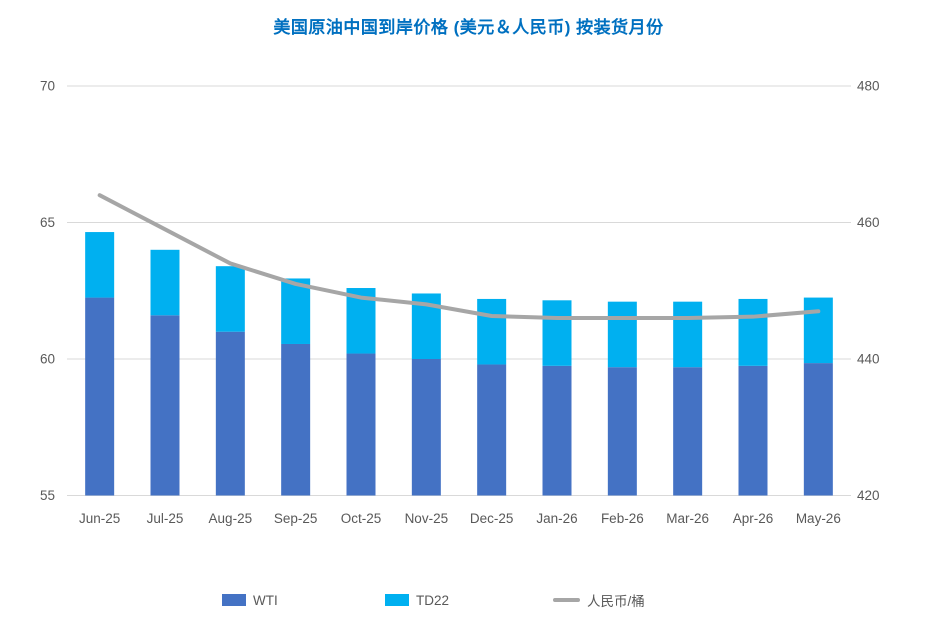 Image resolution: width=937 pixels, height=634 pixels. What do you see at coordinates (687, 518) in the screenshot?
I see `x-axis-label: Mar-26` at bounding box center [687, 518].